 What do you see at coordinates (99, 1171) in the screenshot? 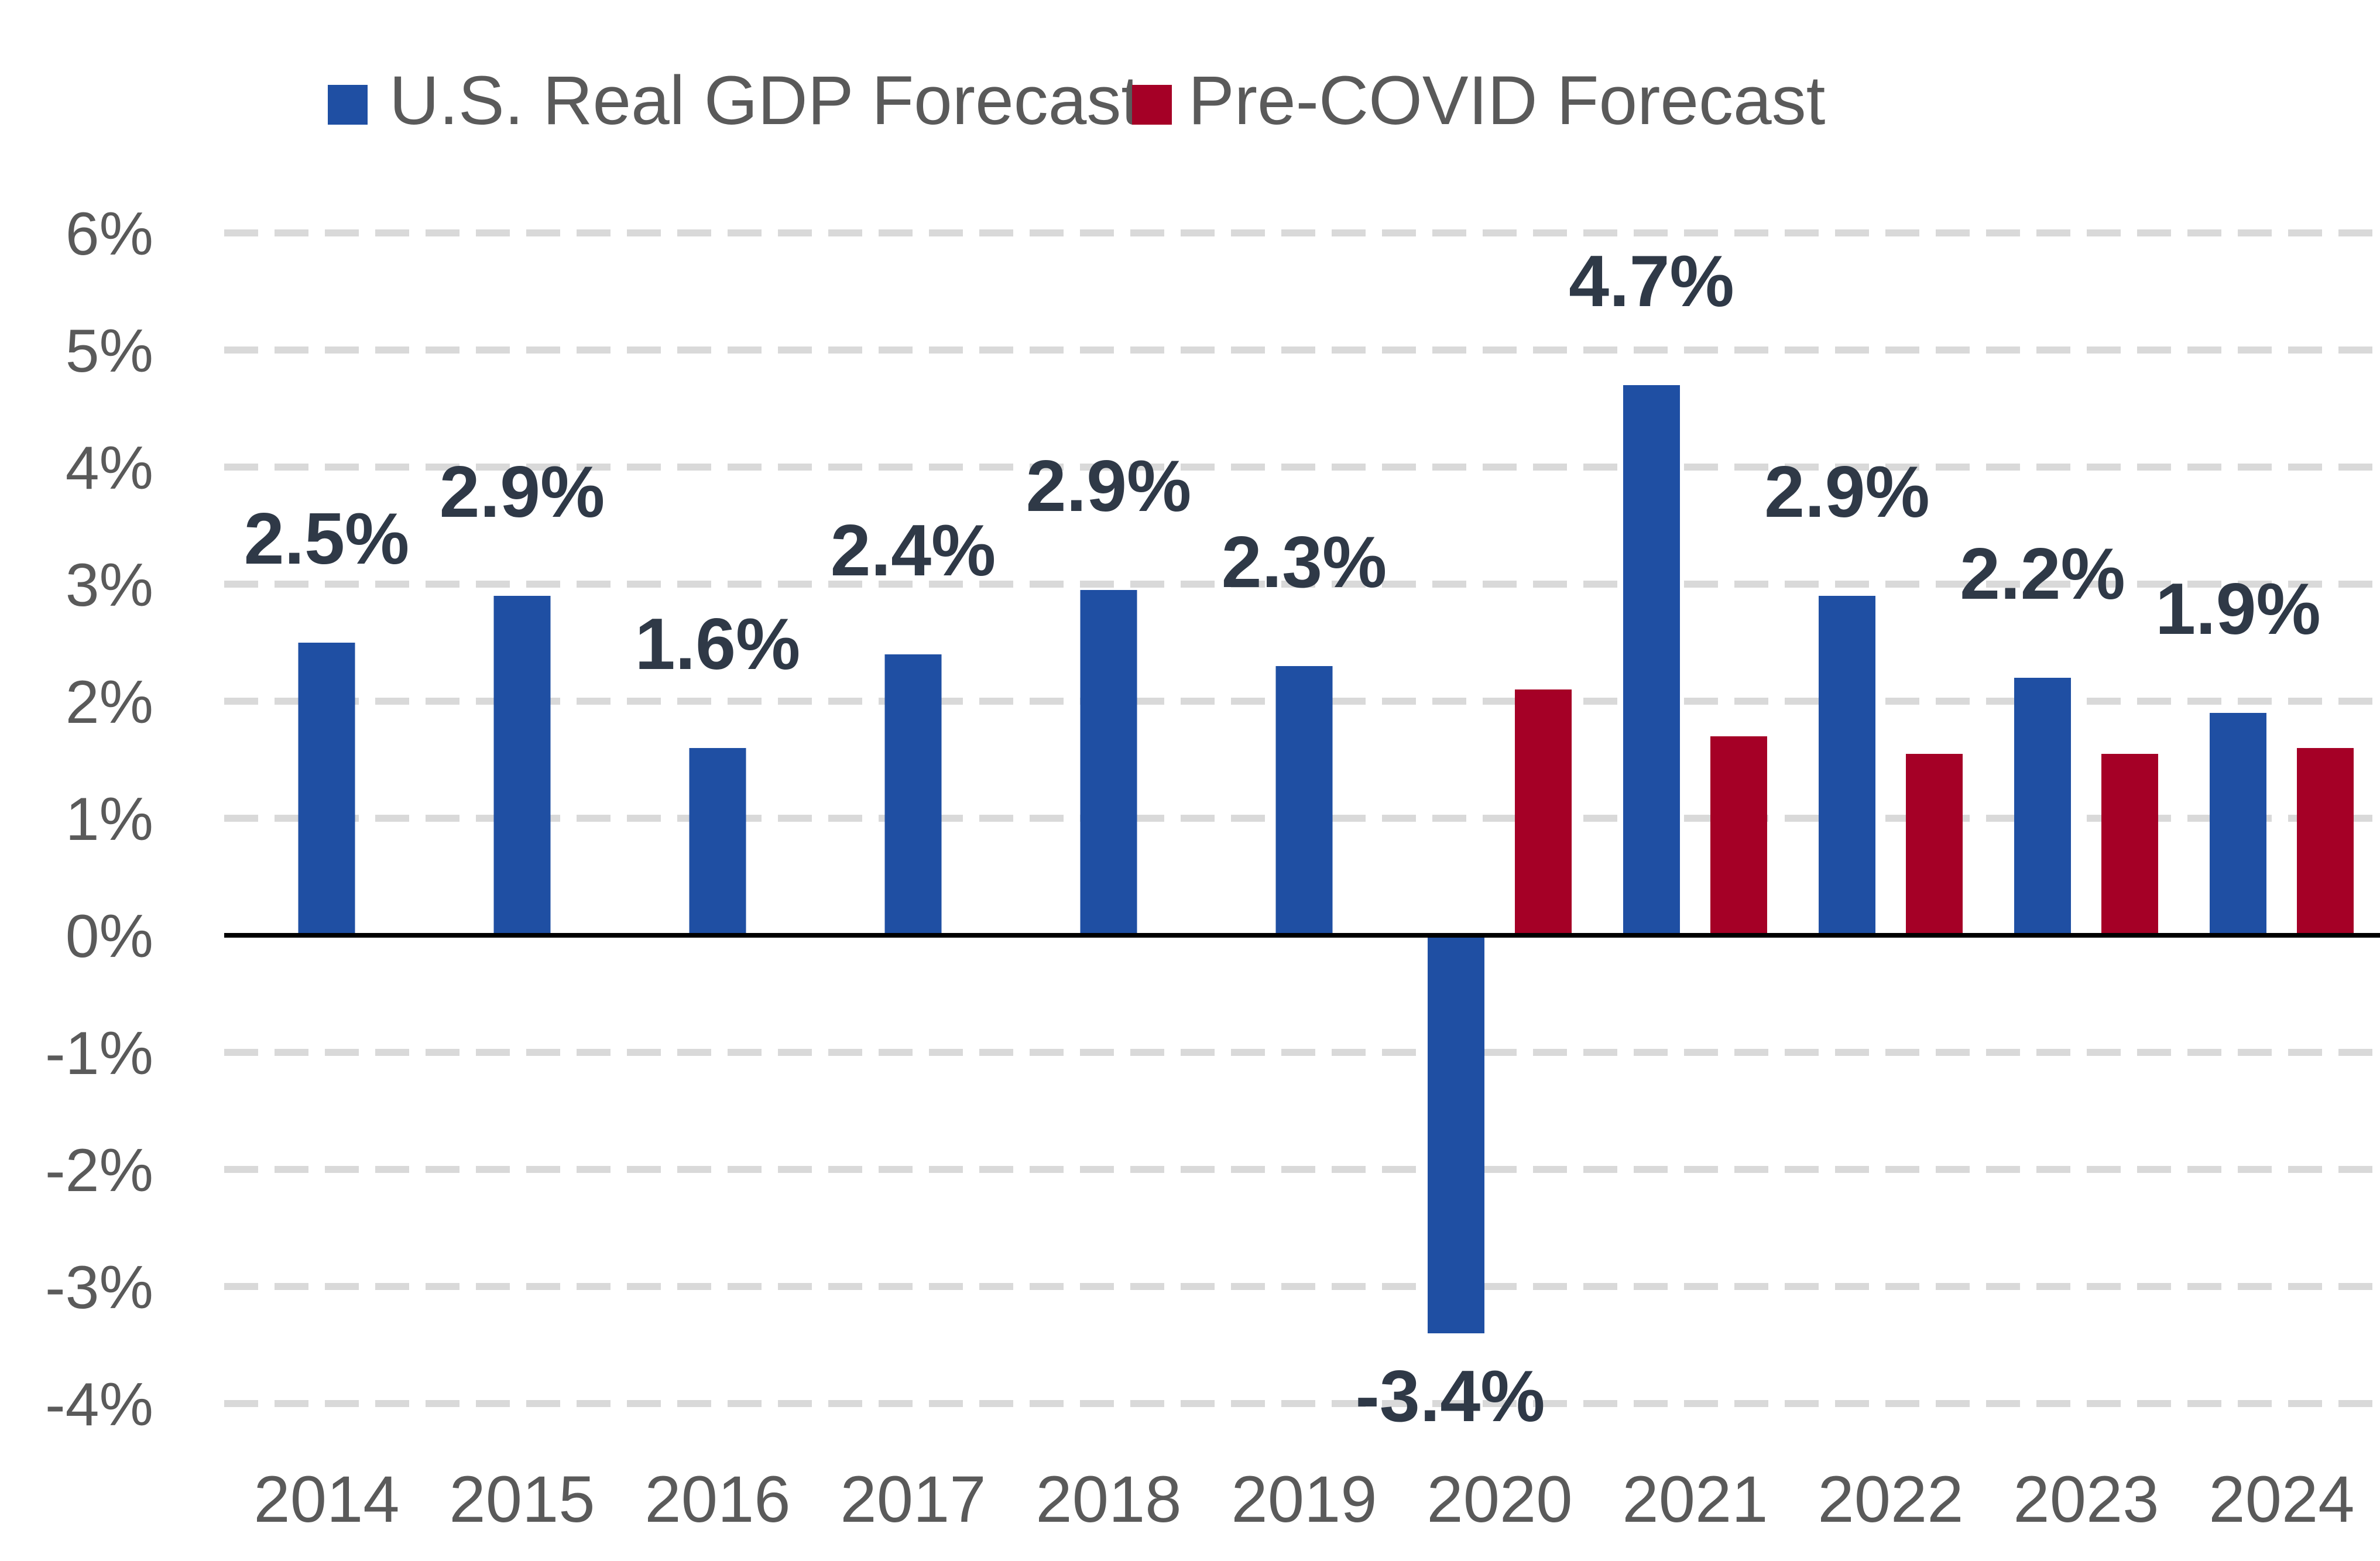
I see `y-tick-label: -2%` at bounding box center [99, 1171].